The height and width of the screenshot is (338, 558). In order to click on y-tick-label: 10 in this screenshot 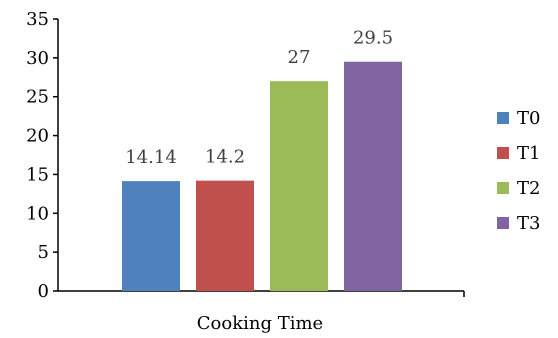, I will do `click(37, 213)`.